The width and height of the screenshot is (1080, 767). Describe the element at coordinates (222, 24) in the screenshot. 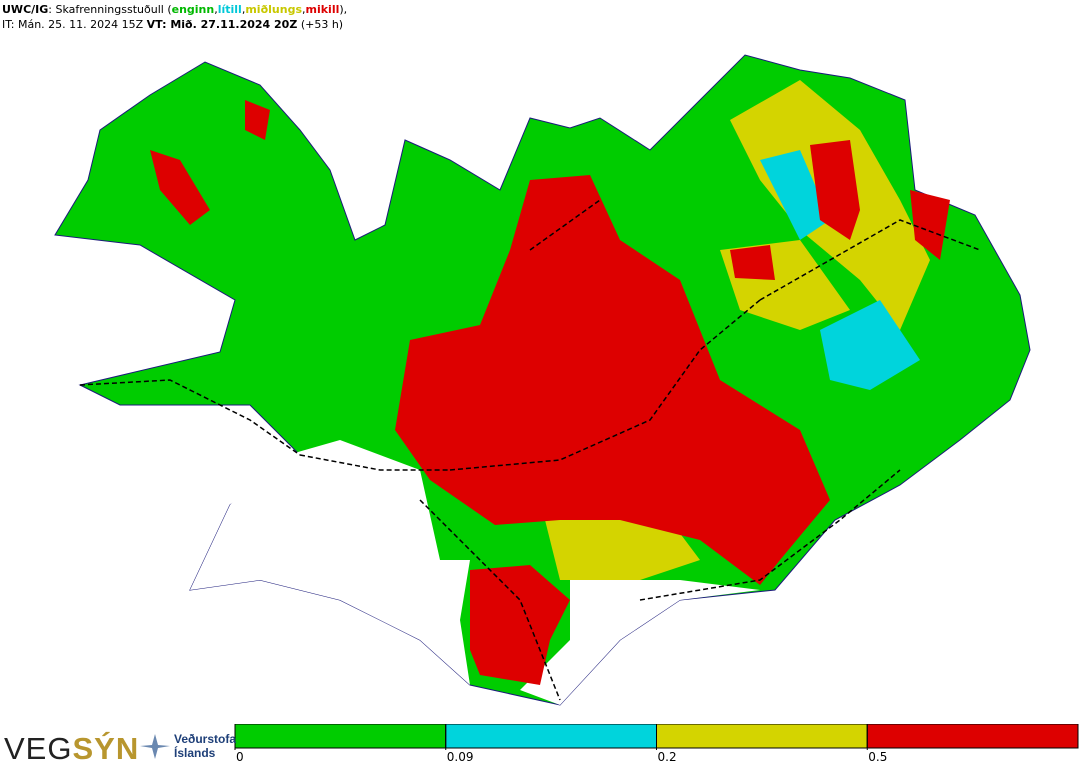

I see `valid-time: VT: Mið. 27.11.2024 20Z` at that location.